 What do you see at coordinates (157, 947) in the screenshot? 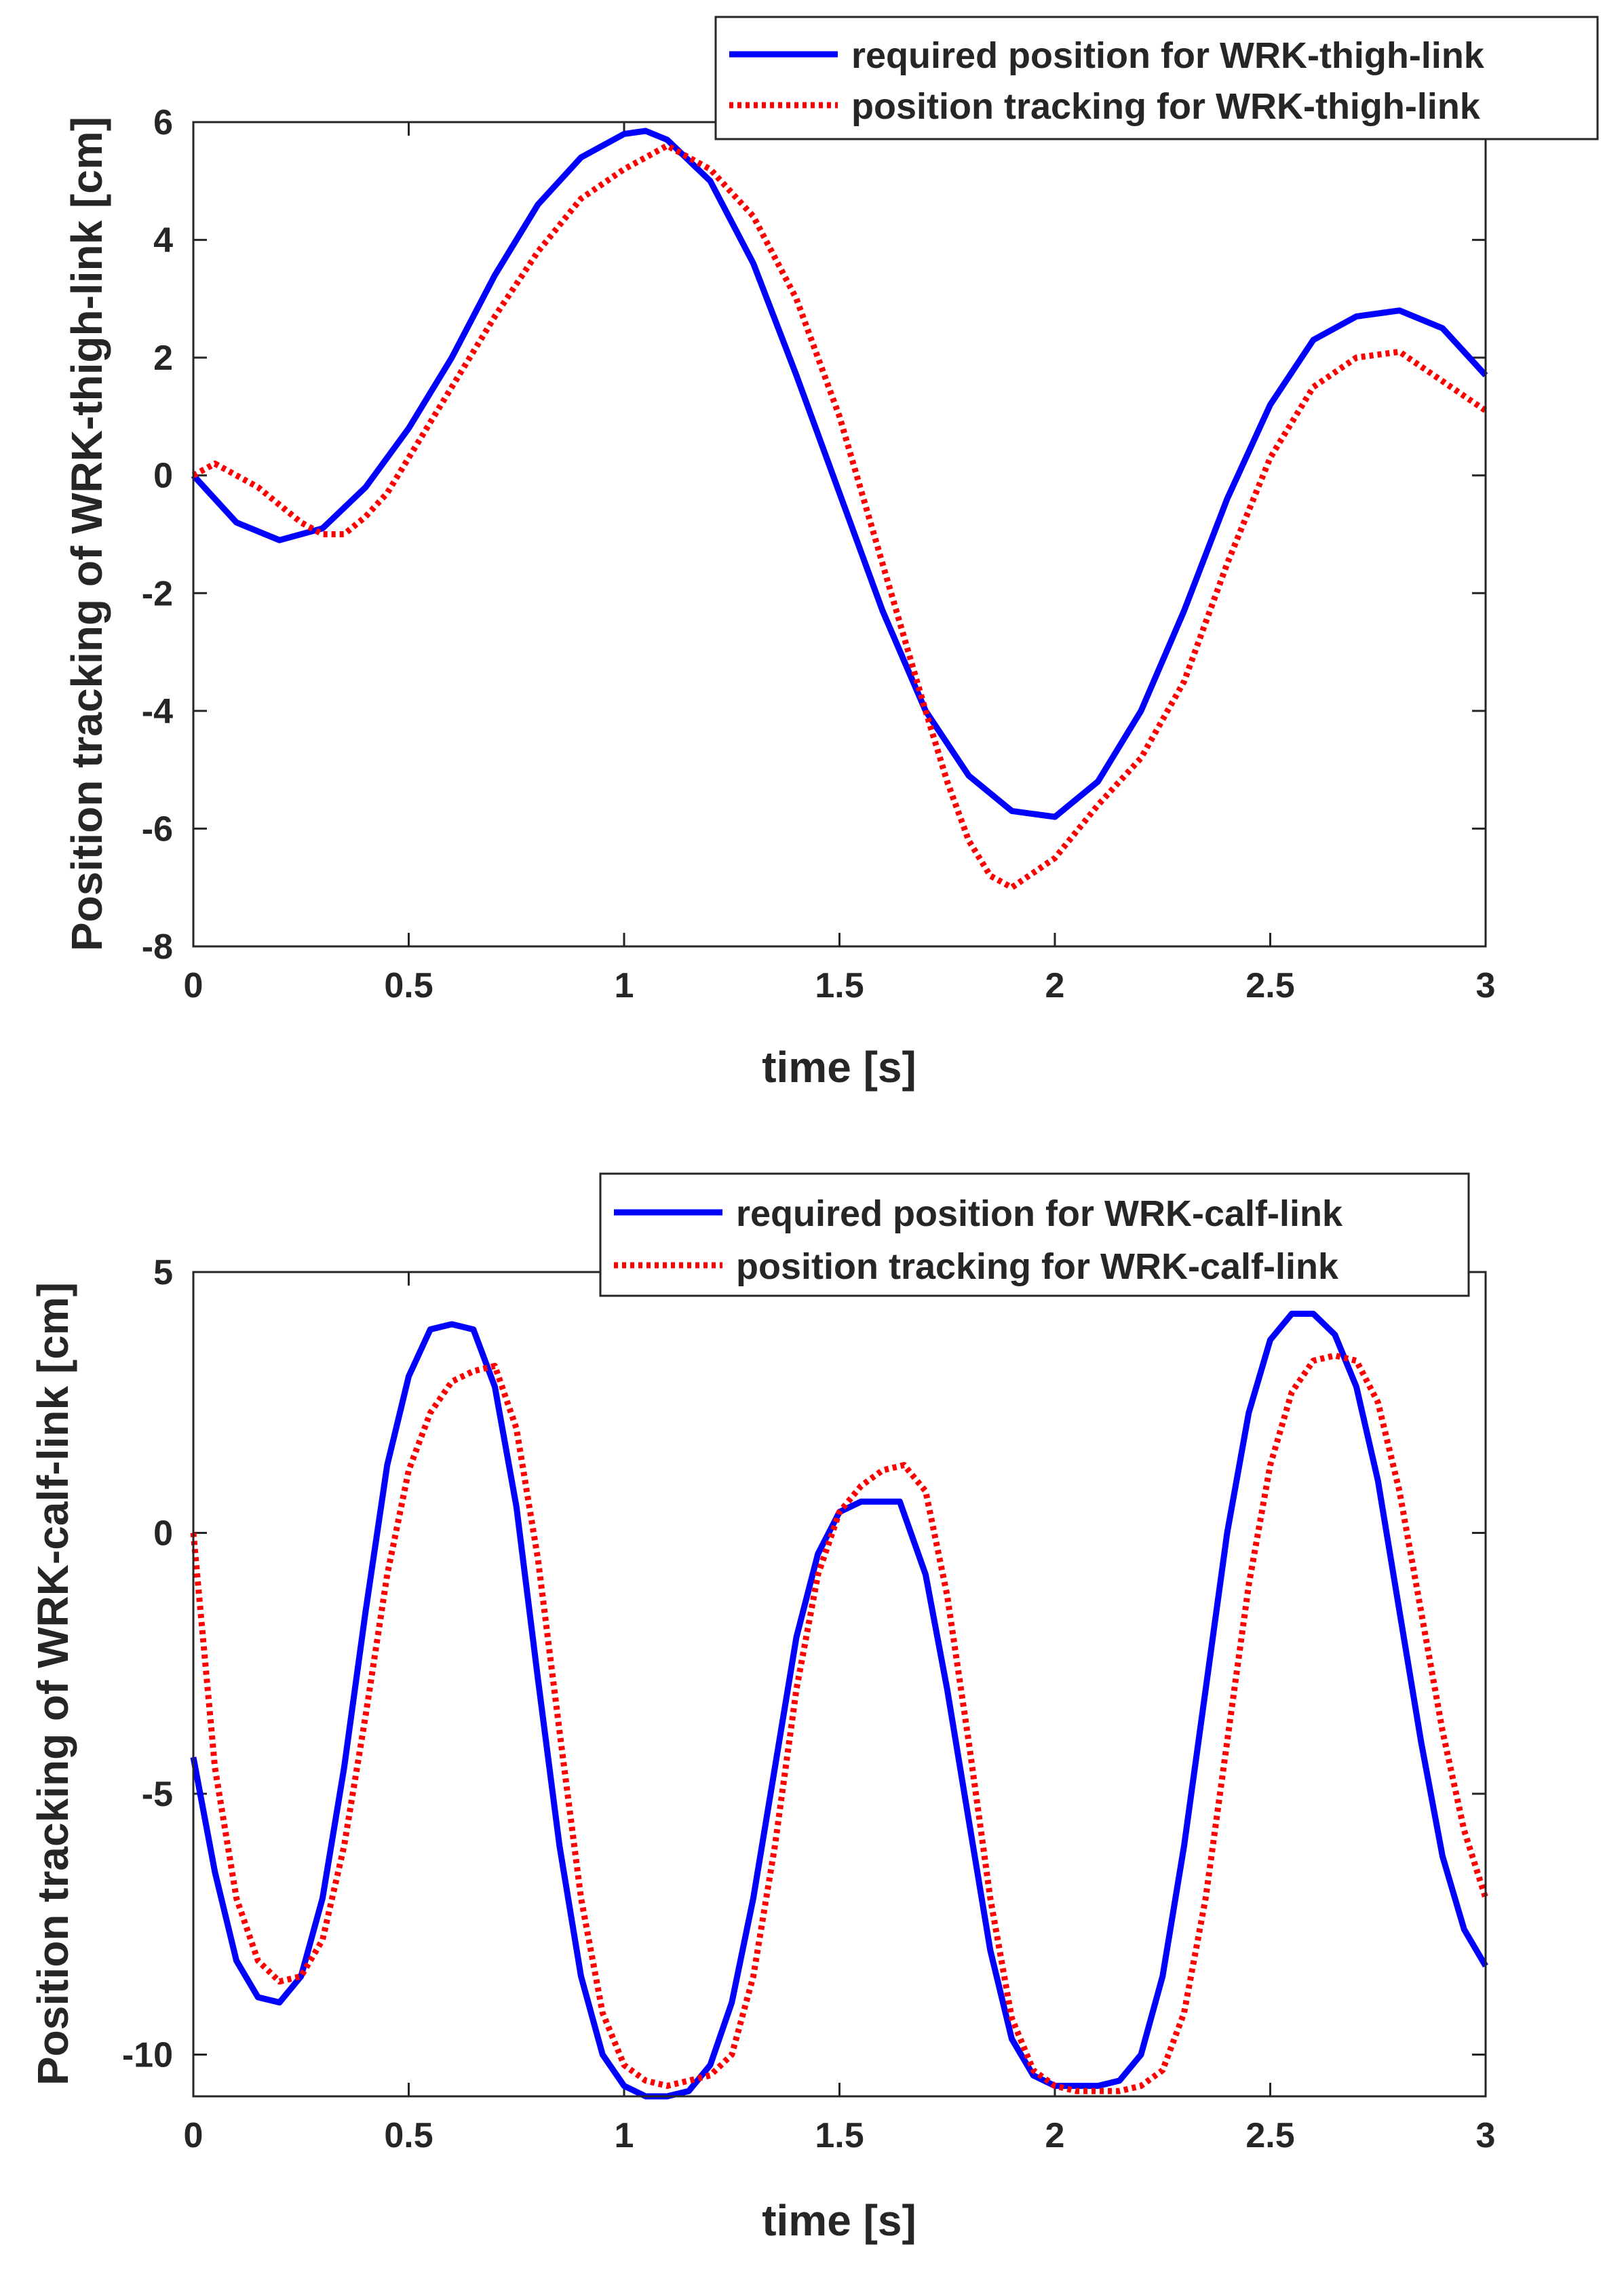
I see `y-tick-label: -8` at bounding box center [157, 947].